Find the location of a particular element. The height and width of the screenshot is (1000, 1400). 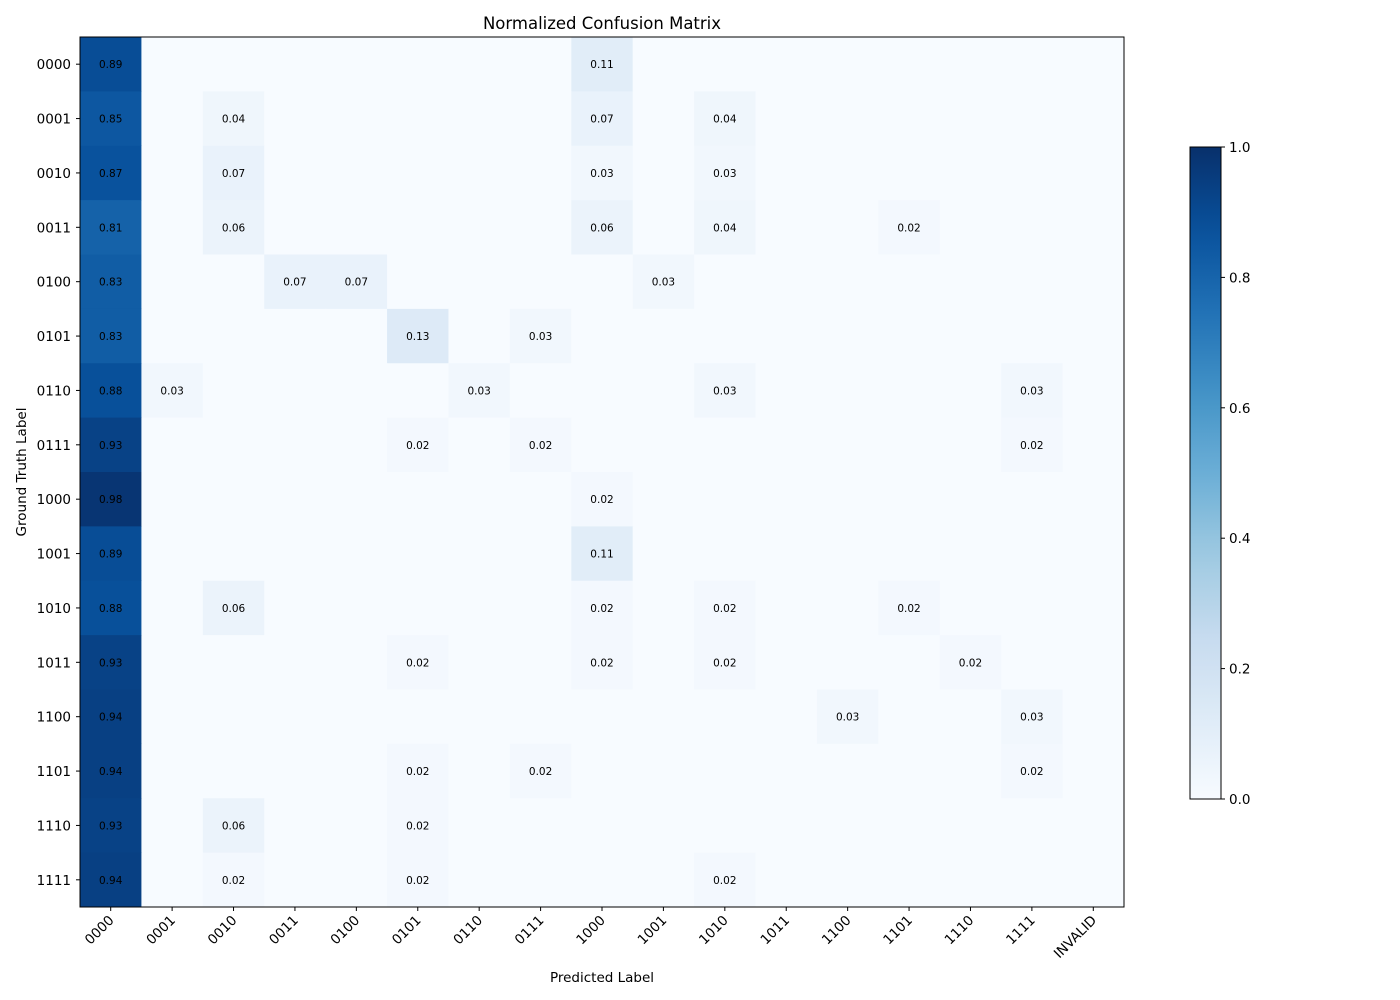

x-tick-label: 1111 is located at coordinates (1021, 931).